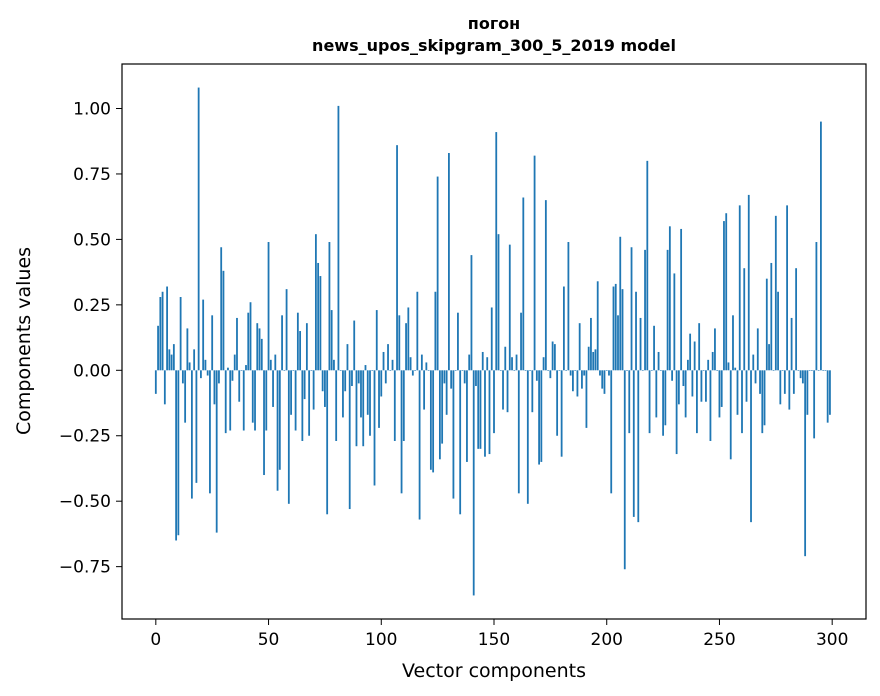 Image resolution: width=880 pixels, height=696 pixels. What do you see at coordinates (85, 568) in the screenshot?
I see `y-tick-label: −0.75` at bounding box center [85, 568].